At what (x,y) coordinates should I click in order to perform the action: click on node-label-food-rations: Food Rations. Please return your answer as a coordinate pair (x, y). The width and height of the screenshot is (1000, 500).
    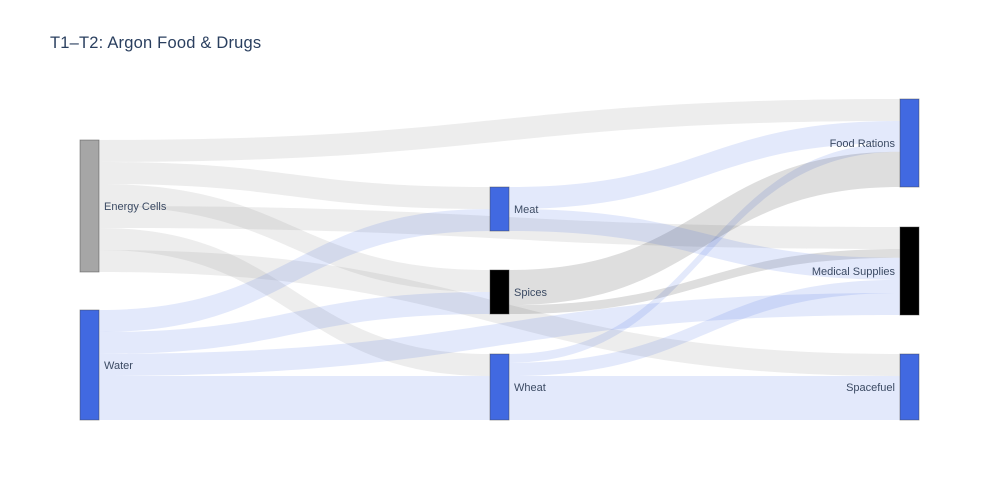
    Looking at the image, I should click on (863, 144).